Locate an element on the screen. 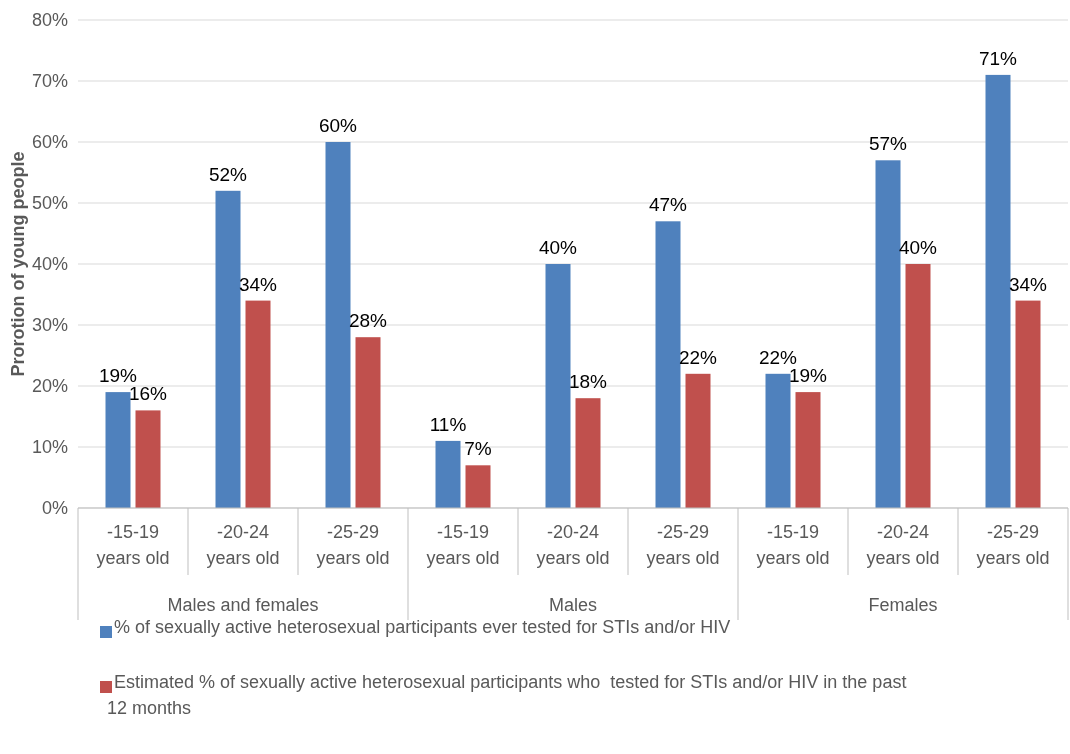 The width and height of the screenshot is (1070, 754). y-tick-label: 10% is located at coordinates (49, 447).